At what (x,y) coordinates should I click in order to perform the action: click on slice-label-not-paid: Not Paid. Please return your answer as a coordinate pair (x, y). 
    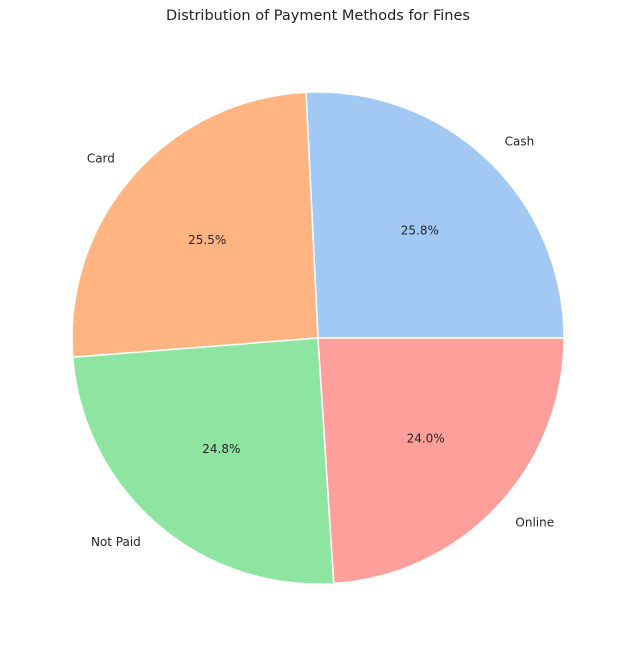
    Looking at the image, I should click on (116, 542).